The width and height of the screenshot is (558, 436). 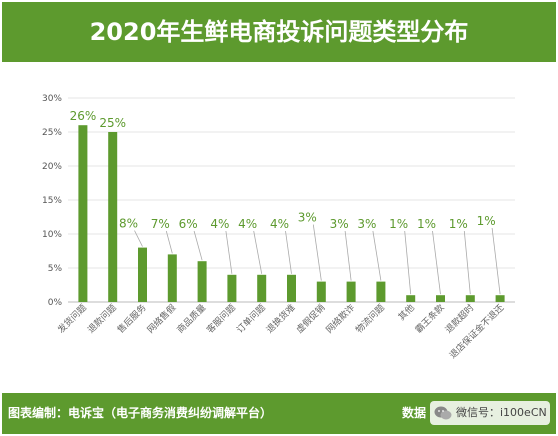 I want to click on x-category-label: 退店保证金不退还, so click(x=476, y=331).